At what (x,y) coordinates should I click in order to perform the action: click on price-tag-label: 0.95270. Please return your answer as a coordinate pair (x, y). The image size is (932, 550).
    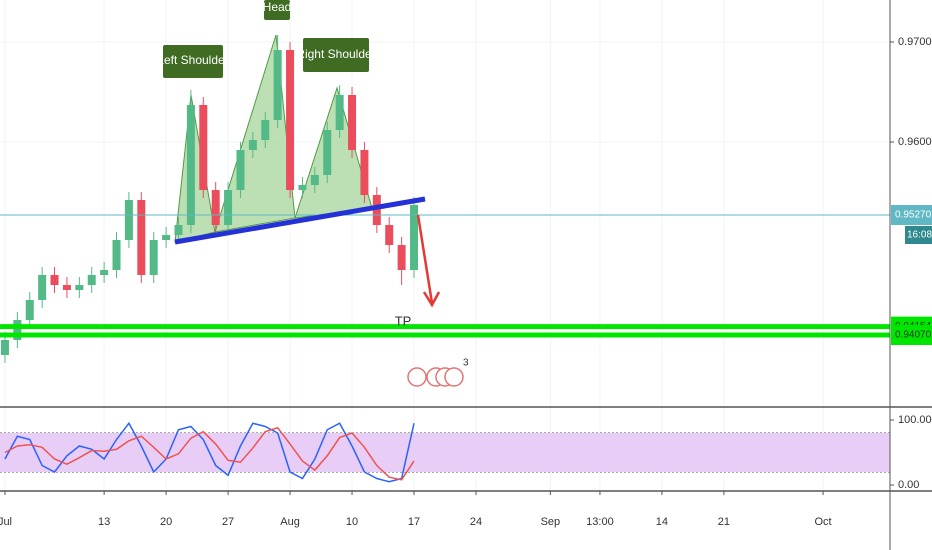
    Looking at the image, I should click on (913, 215).